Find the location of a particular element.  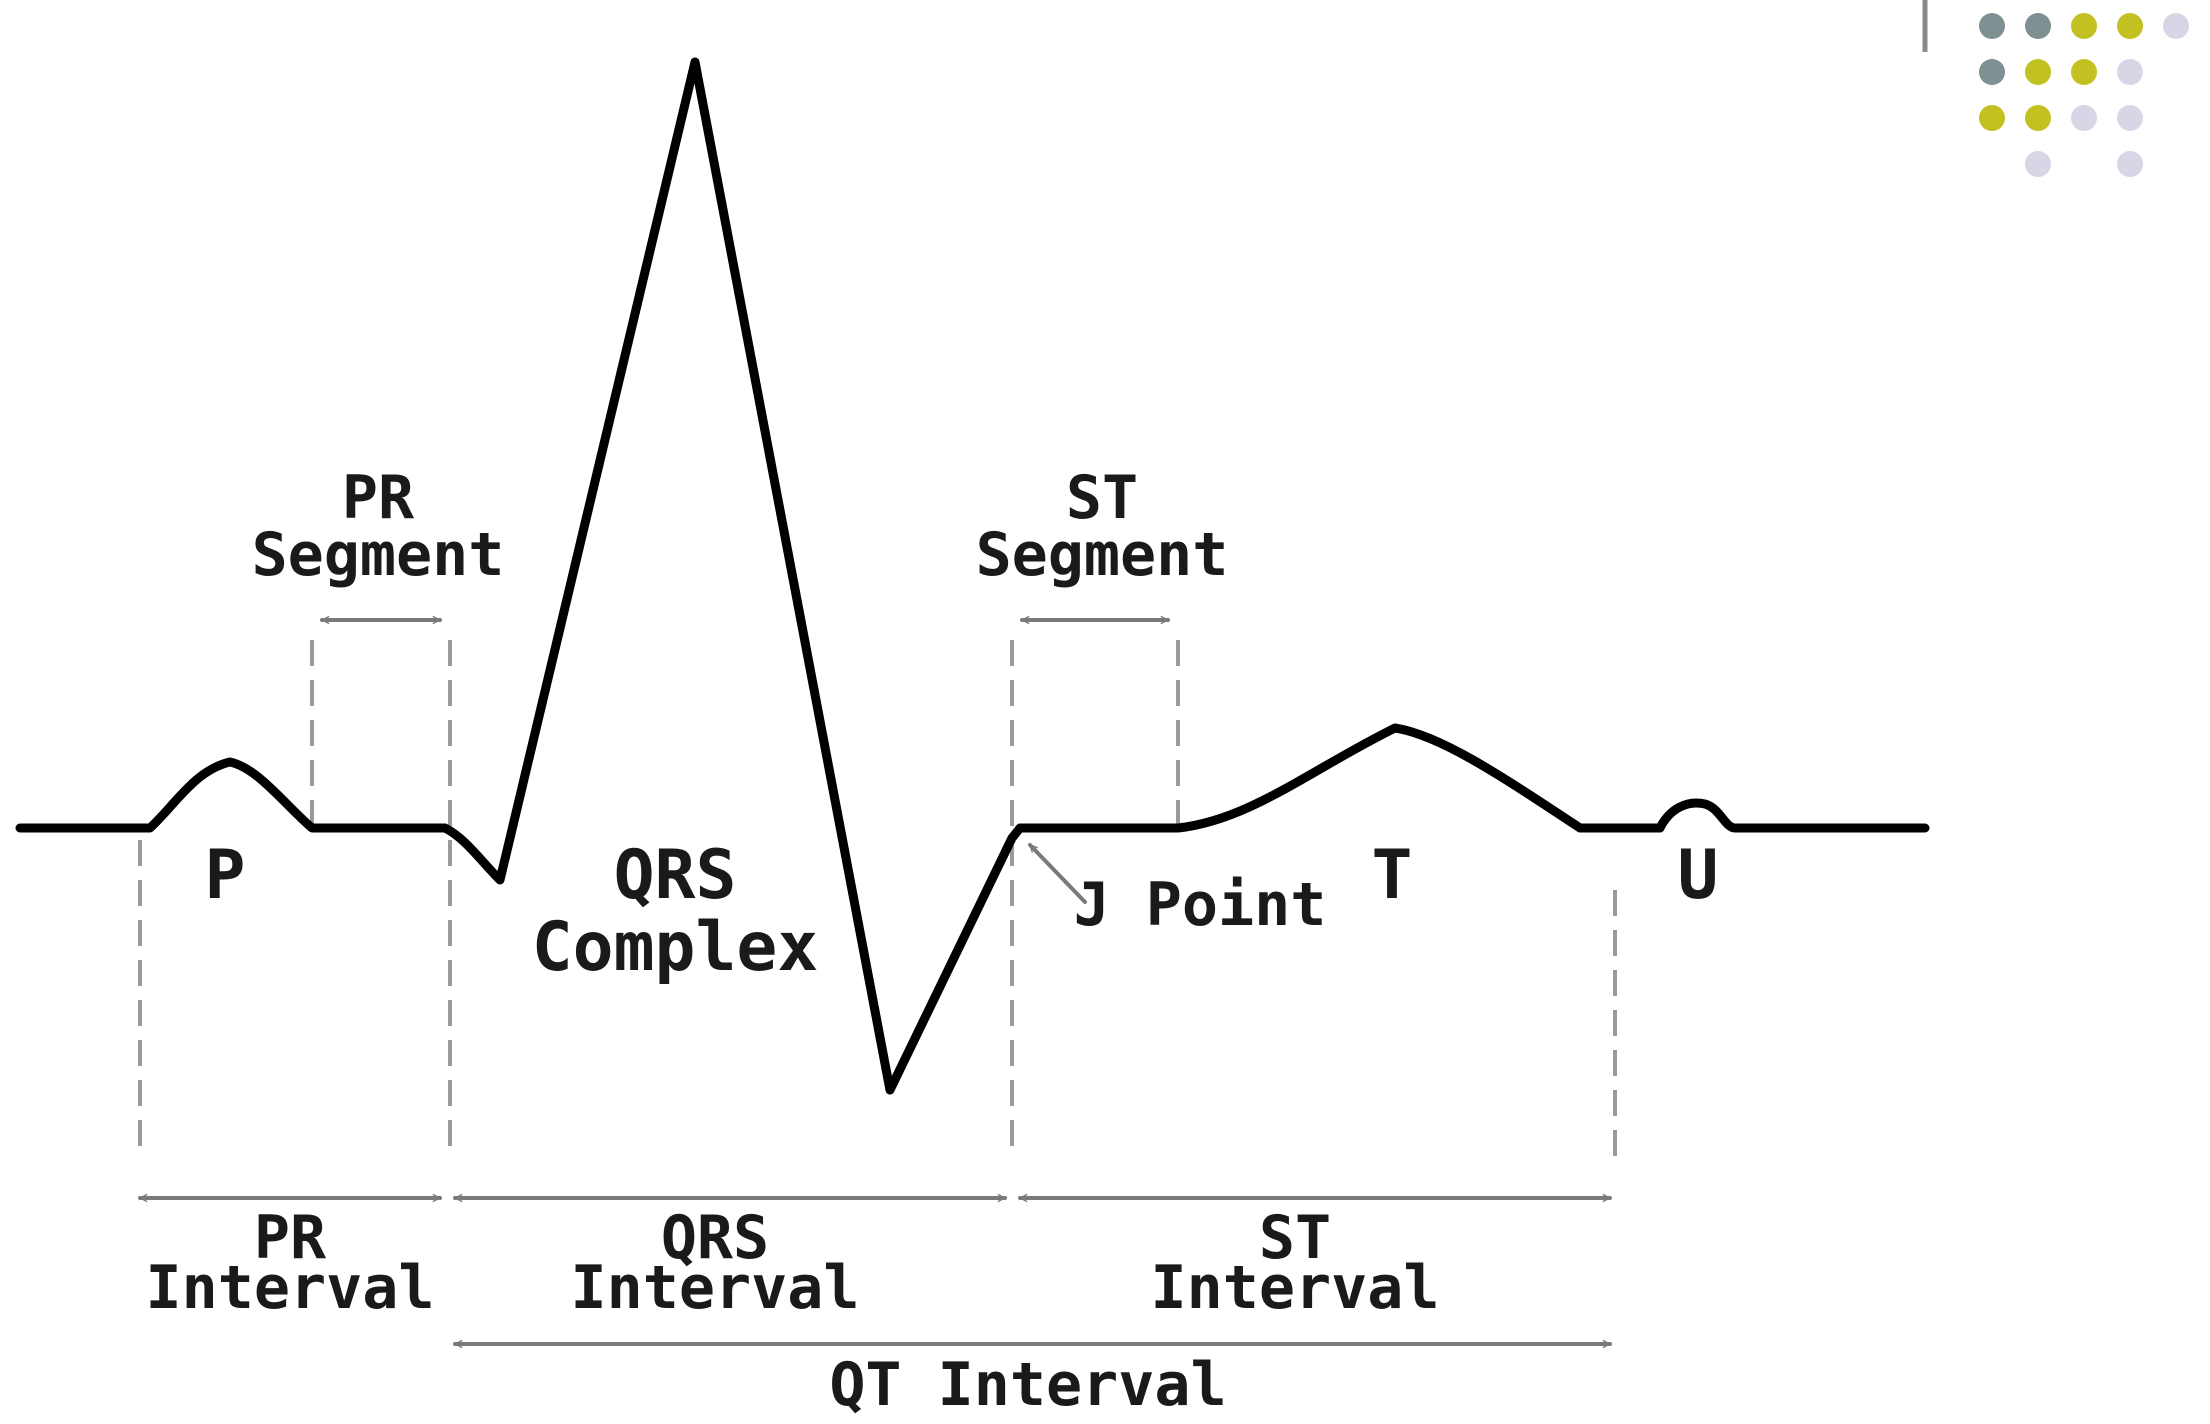

decorative-dot-grid is located at coordinates (2084, 95).